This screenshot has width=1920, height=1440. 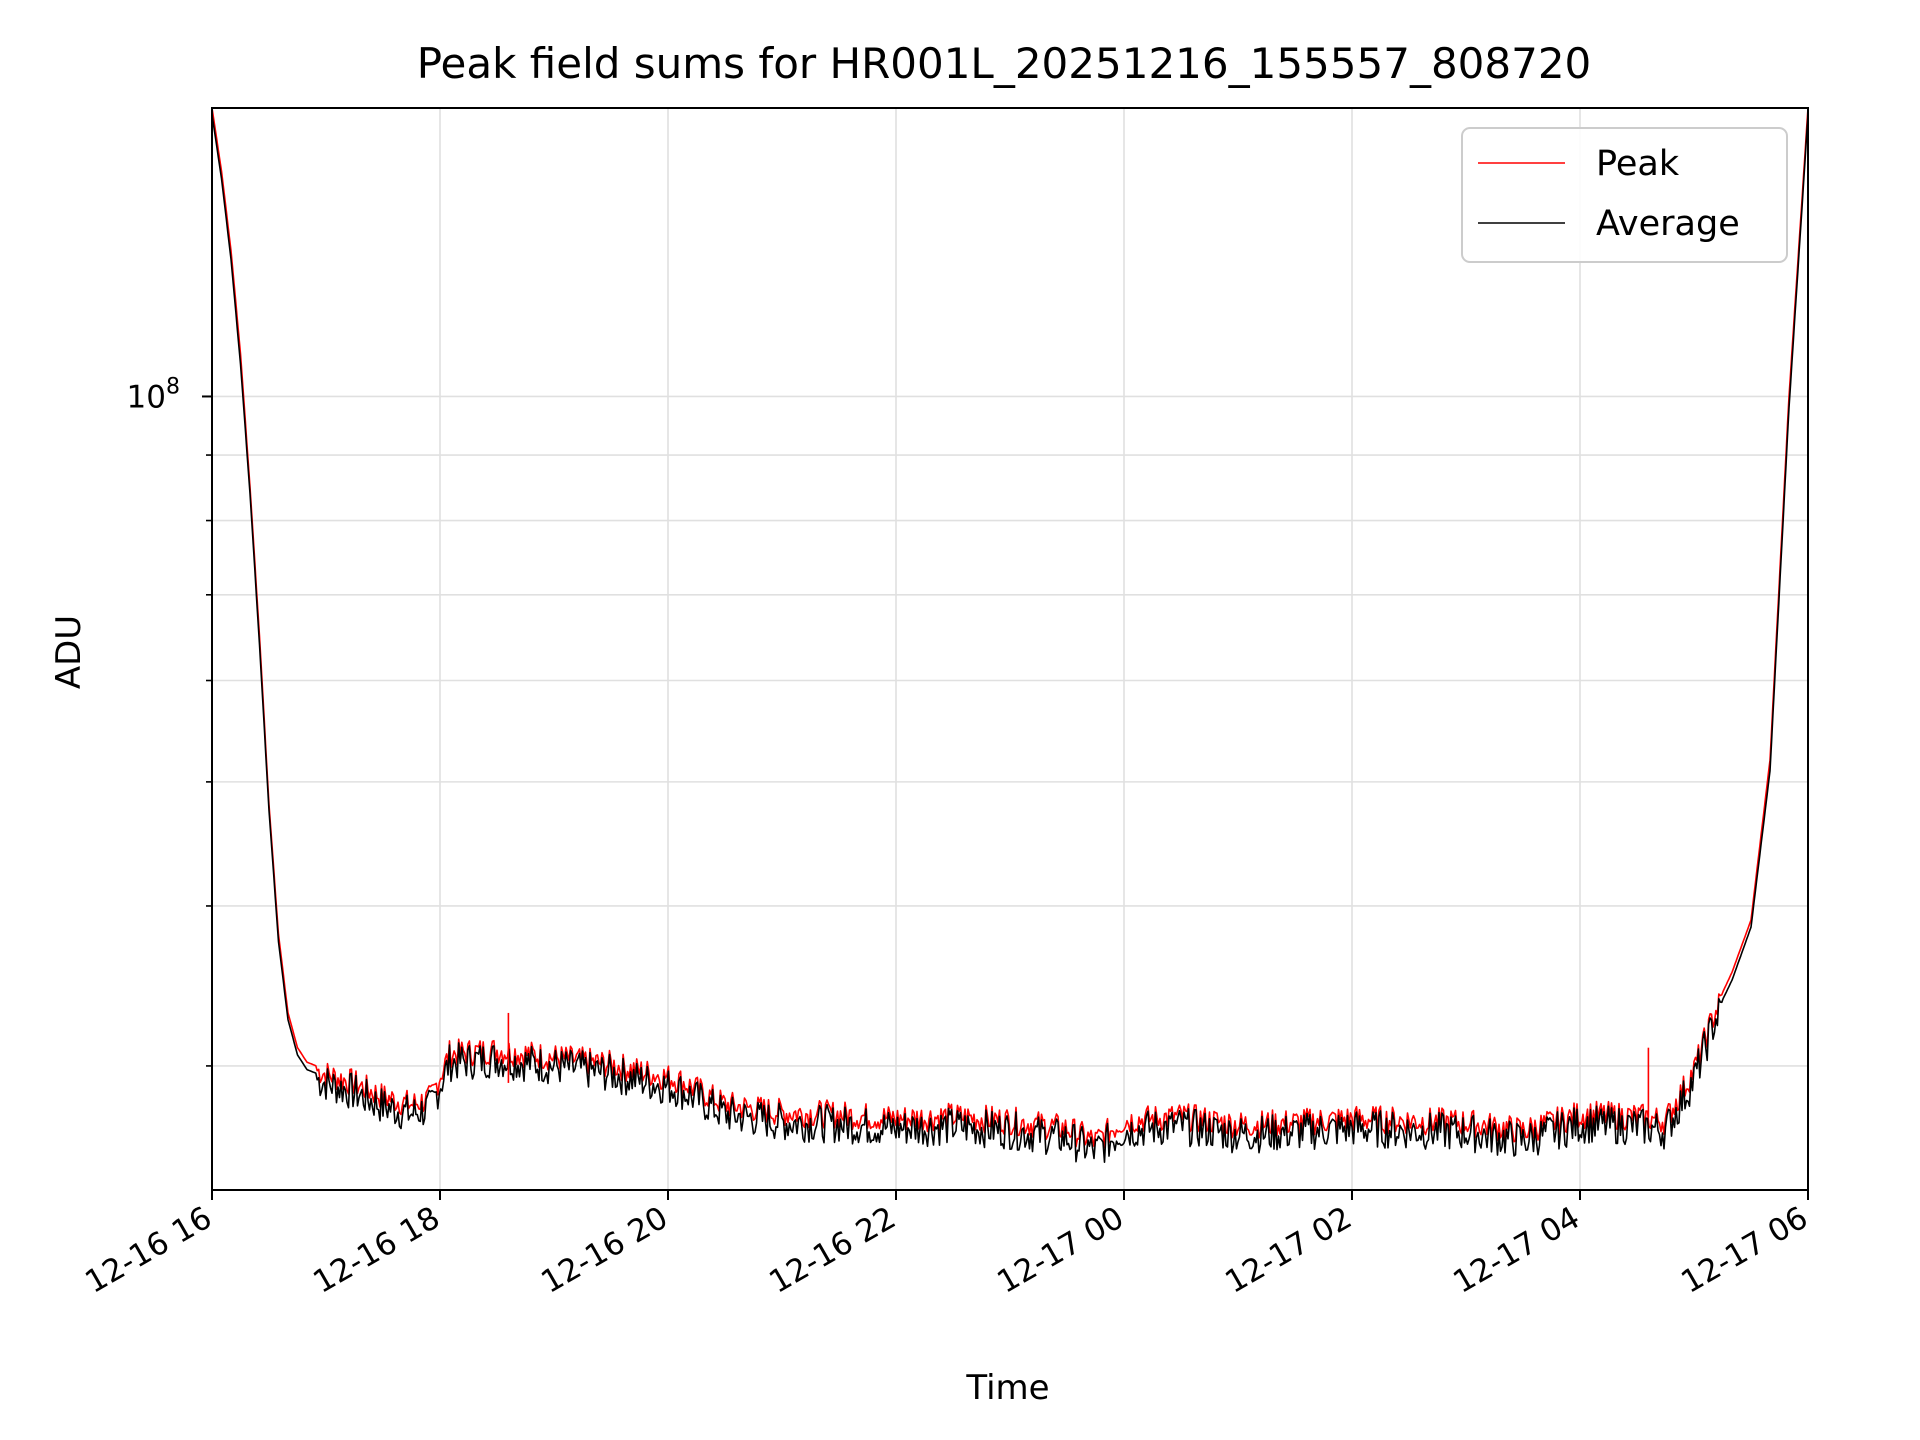 I want to click on y-axis-label: ADU, so click(x=69, y=652).